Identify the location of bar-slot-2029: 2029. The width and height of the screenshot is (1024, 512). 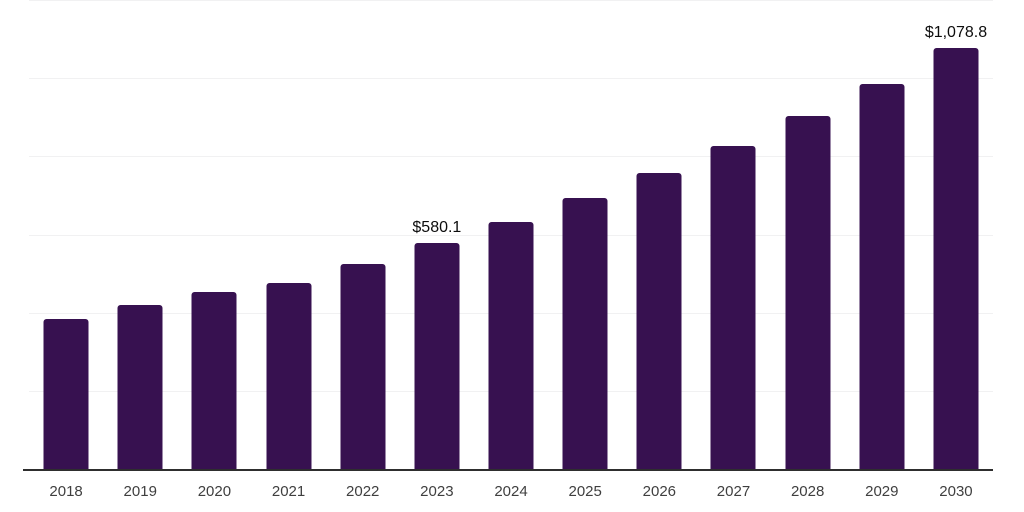
(882, 250).